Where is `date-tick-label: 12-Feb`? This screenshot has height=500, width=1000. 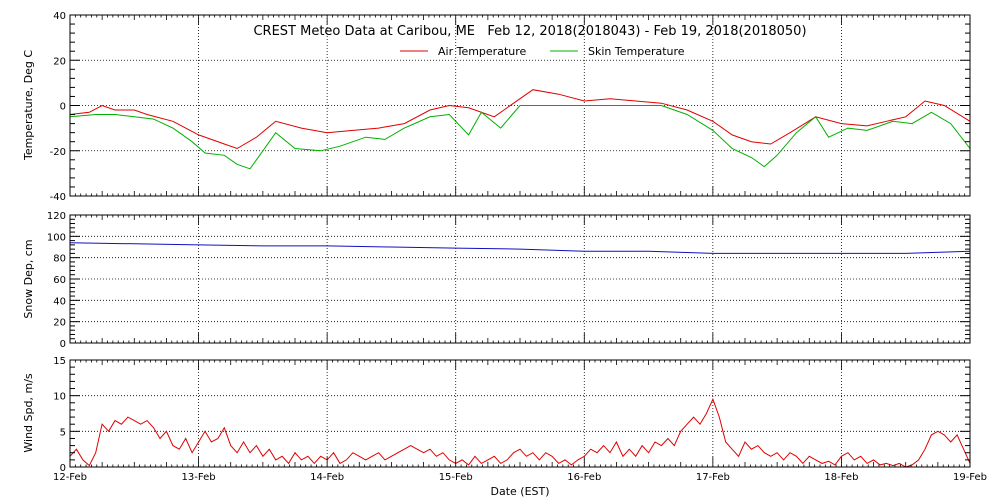
date-tick-label: 12-Feb is located at coordinates (70, 477).